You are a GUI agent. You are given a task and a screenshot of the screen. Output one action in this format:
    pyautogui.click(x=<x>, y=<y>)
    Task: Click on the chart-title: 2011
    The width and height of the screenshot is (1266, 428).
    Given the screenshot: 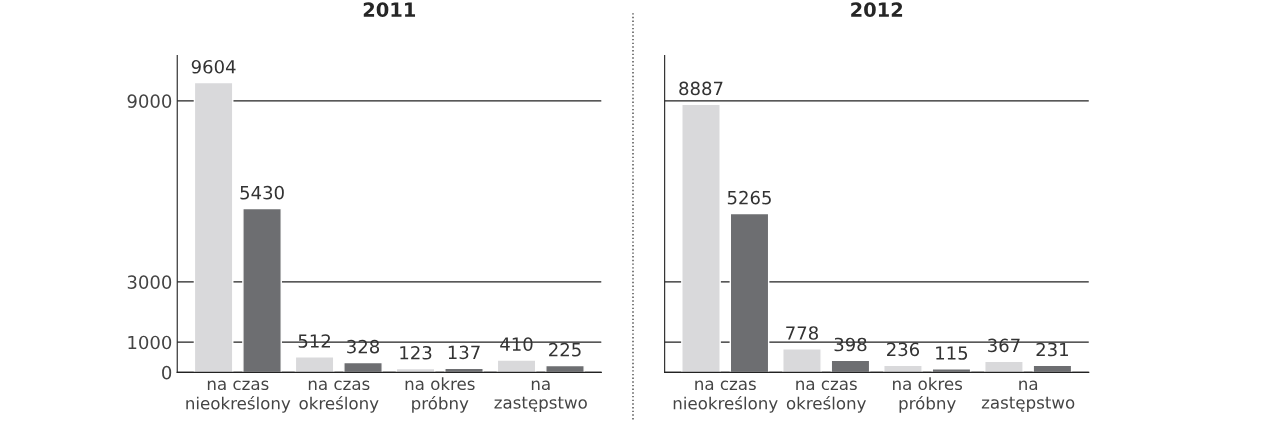 What is the action you would take?
    pyautogui.click(x=389, y=10)
    